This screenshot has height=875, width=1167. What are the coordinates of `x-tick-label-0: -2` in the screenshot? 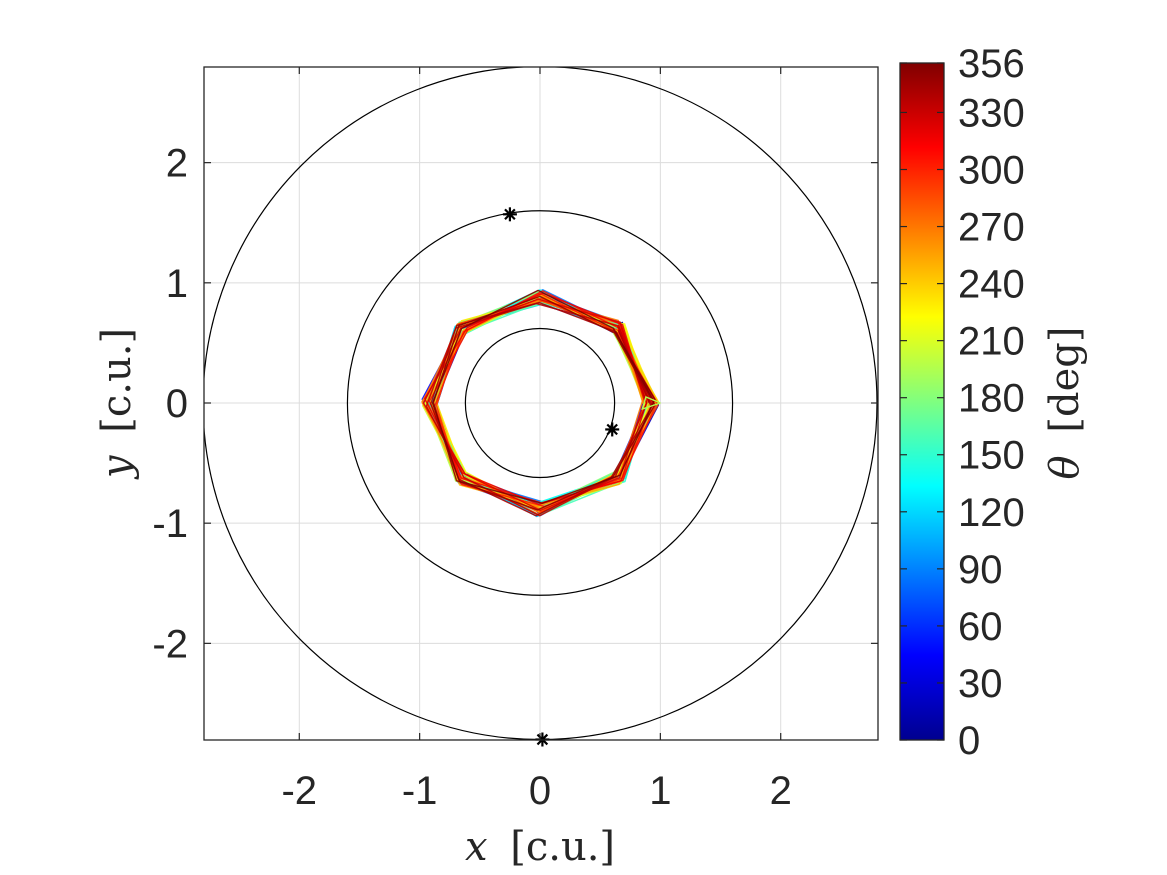 It's located at (299, 791).